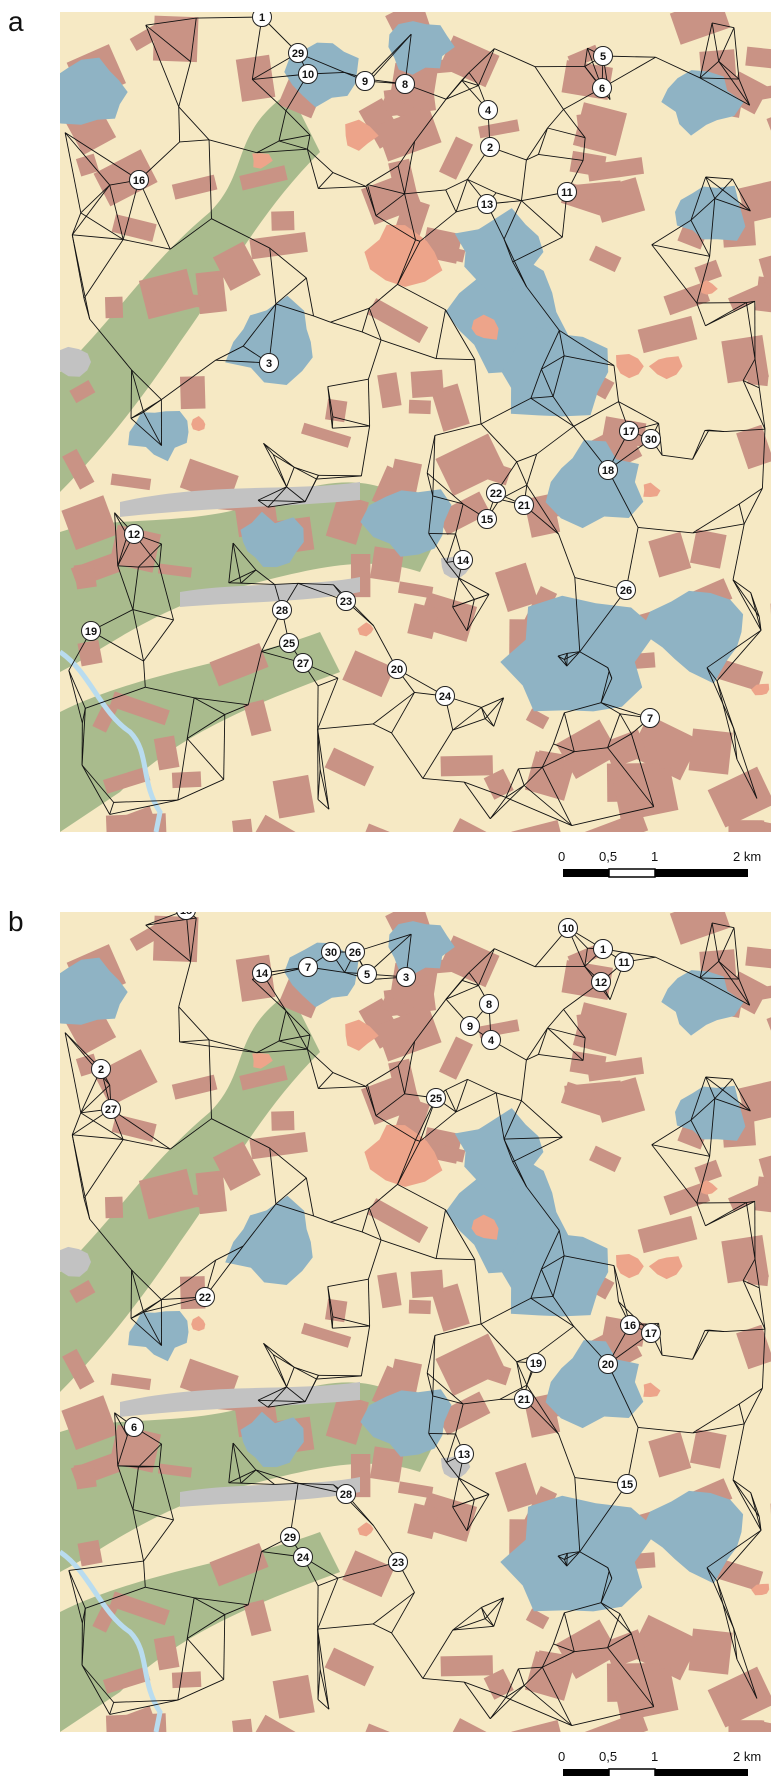 The height and width of the screenshot is (1776, 771). What do you see at coordinates (630, 1325) in the screenshot?
I see `site-marker: 16` at bounding box center [630, 1325].